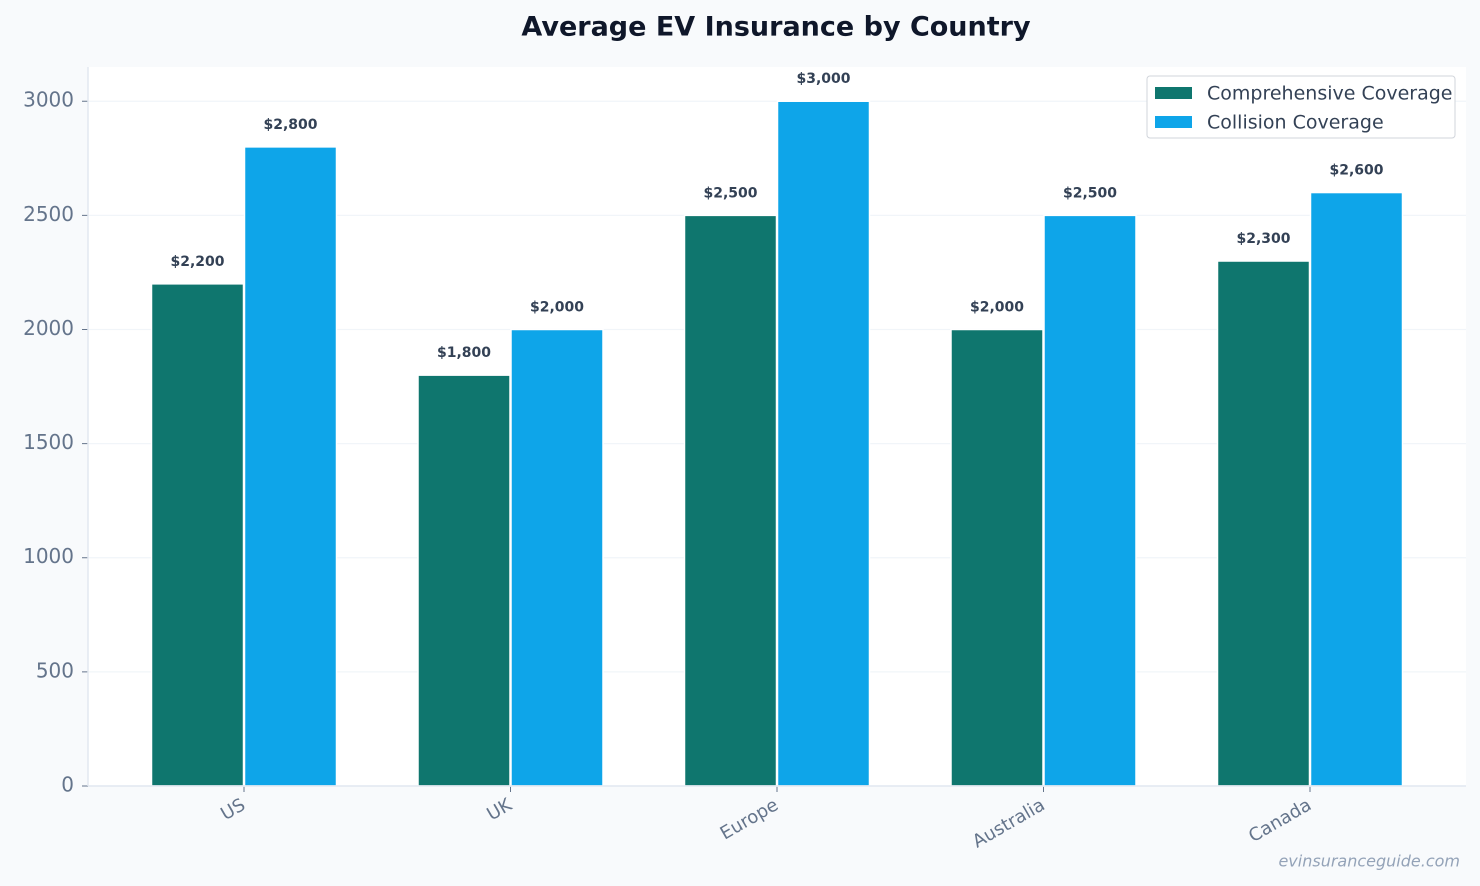  What do you see at coordinates (1301, 107) in the screenshot?
I see `legend-box` at bounding box center [1301, 107].